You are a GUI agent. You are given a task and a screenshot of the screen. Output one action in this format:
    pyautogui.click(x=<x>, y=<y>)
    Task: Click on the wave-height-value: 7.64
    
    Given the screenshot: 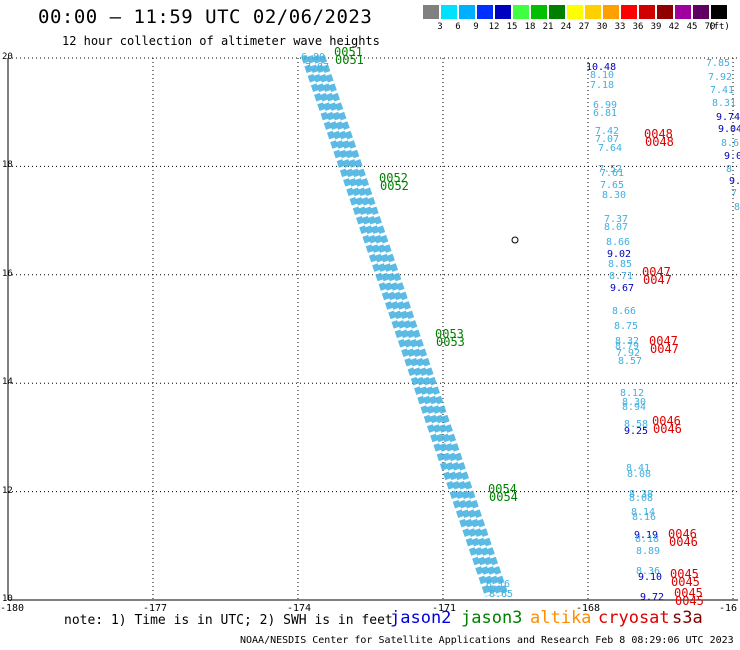 What is the action you would take?
    pyautogui.click(x=610, y=148)
    